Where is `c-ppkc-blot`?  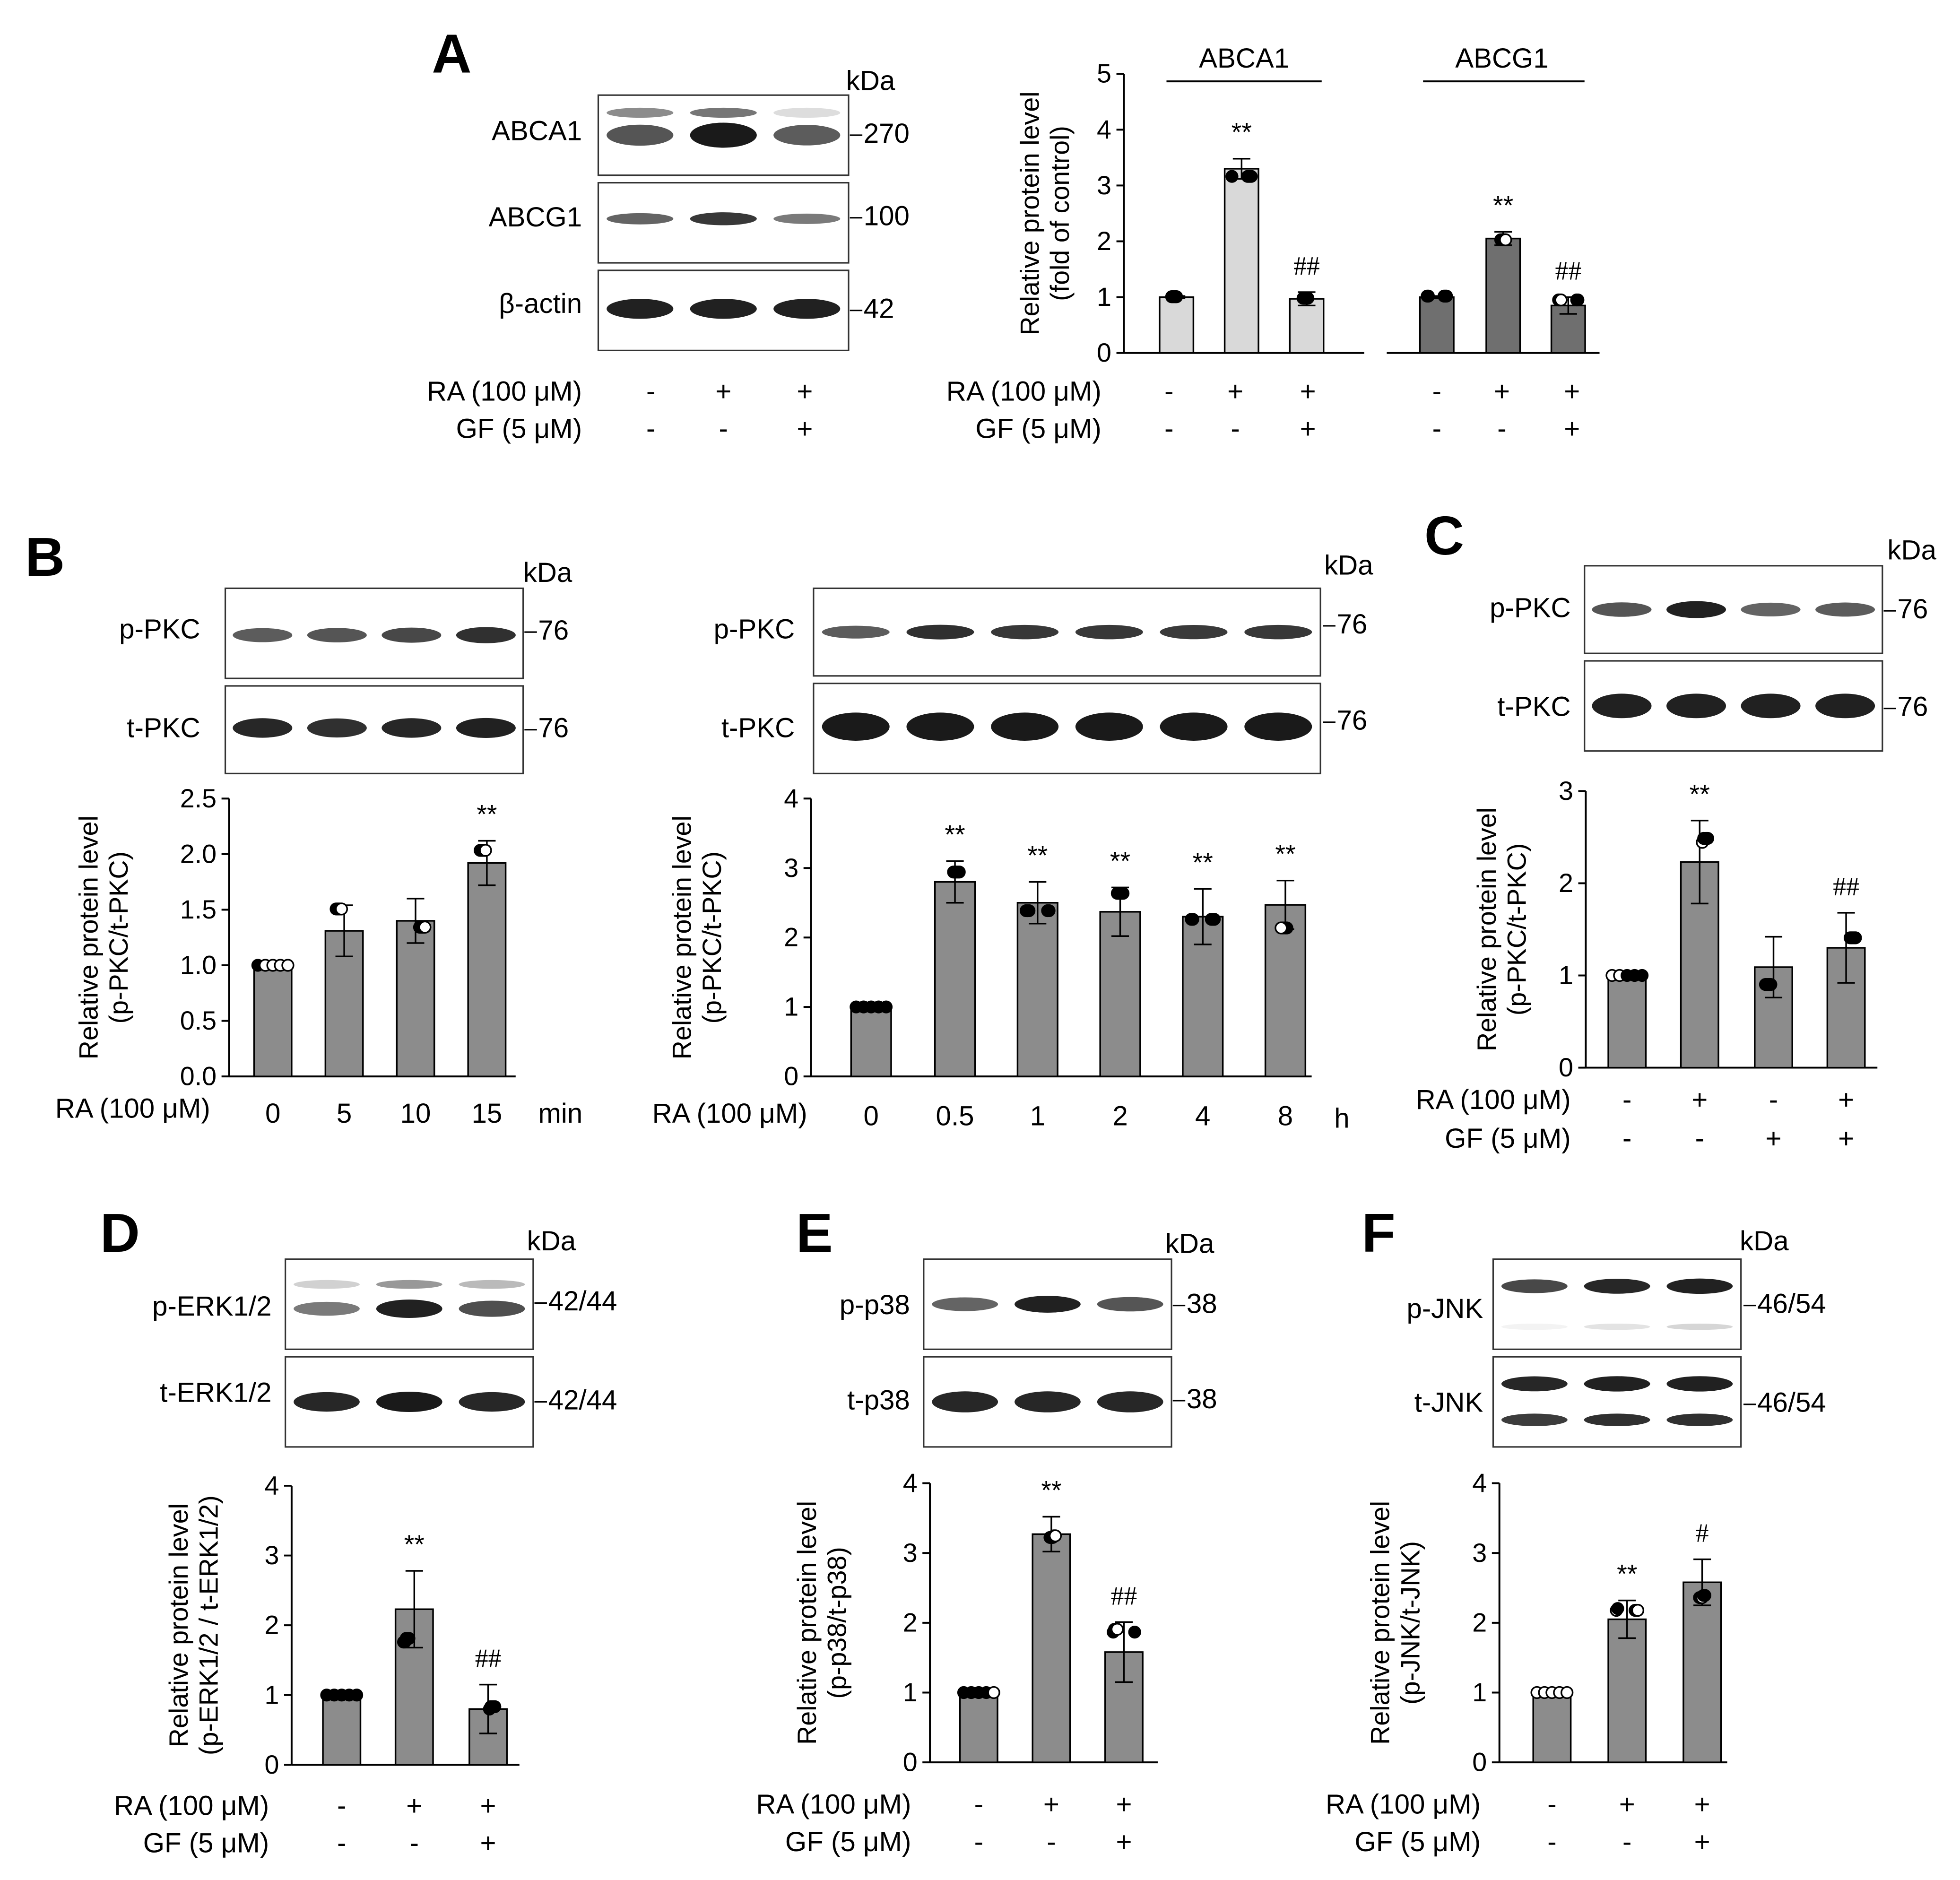 c-ppkc-blot is located at coordinates (1734, 609).